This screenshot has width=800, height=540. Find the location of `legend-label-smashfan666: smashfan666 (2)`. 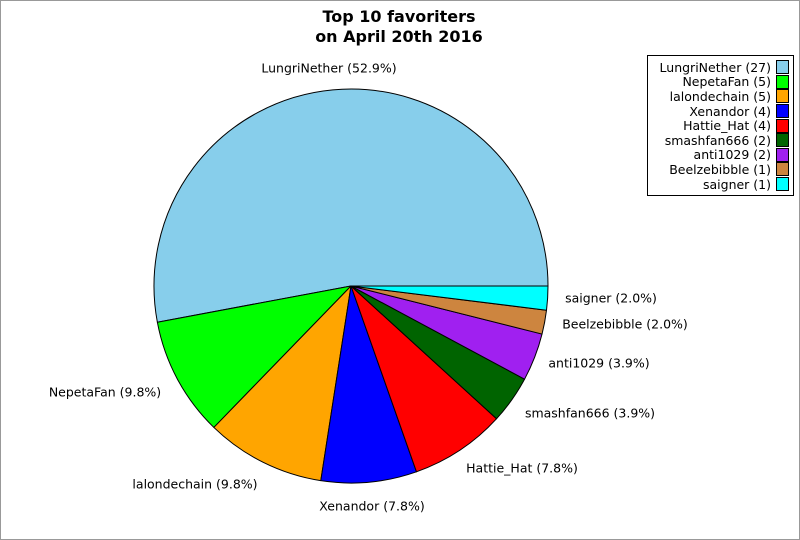

legend-label-smashfan666: smashfan666 (2) is located at coordinates (717, 140).